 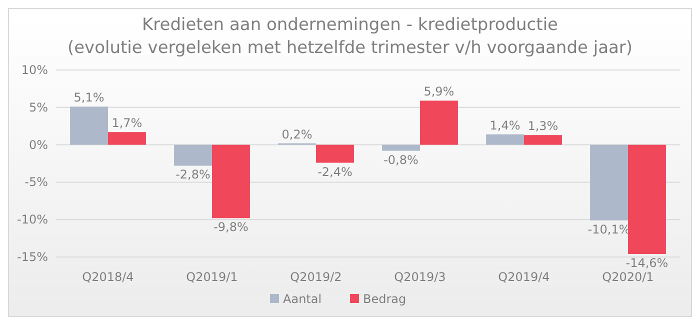 I want to click on y-tick-label: 10%, so click(x=34, y=70).